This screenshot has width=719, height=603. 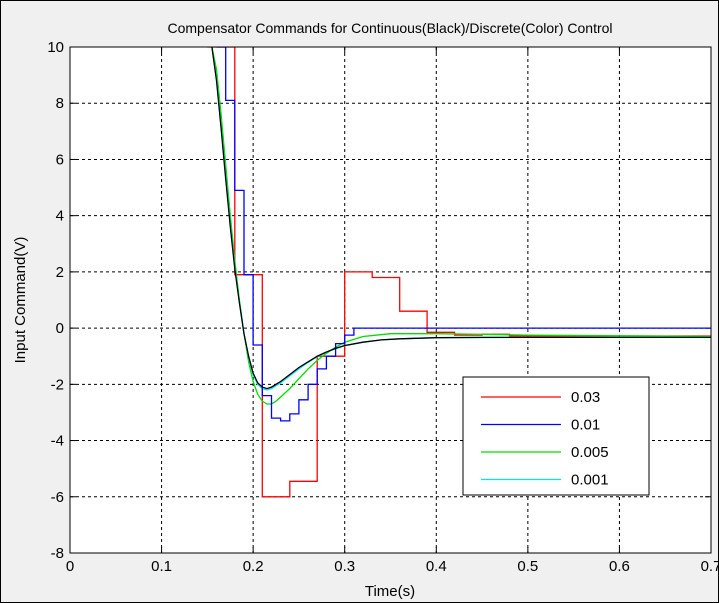 What do you see at coordinates (527, 566) in the screenshot?
I see `x-tick-label: 0.5` at bounding box center [527, 566].